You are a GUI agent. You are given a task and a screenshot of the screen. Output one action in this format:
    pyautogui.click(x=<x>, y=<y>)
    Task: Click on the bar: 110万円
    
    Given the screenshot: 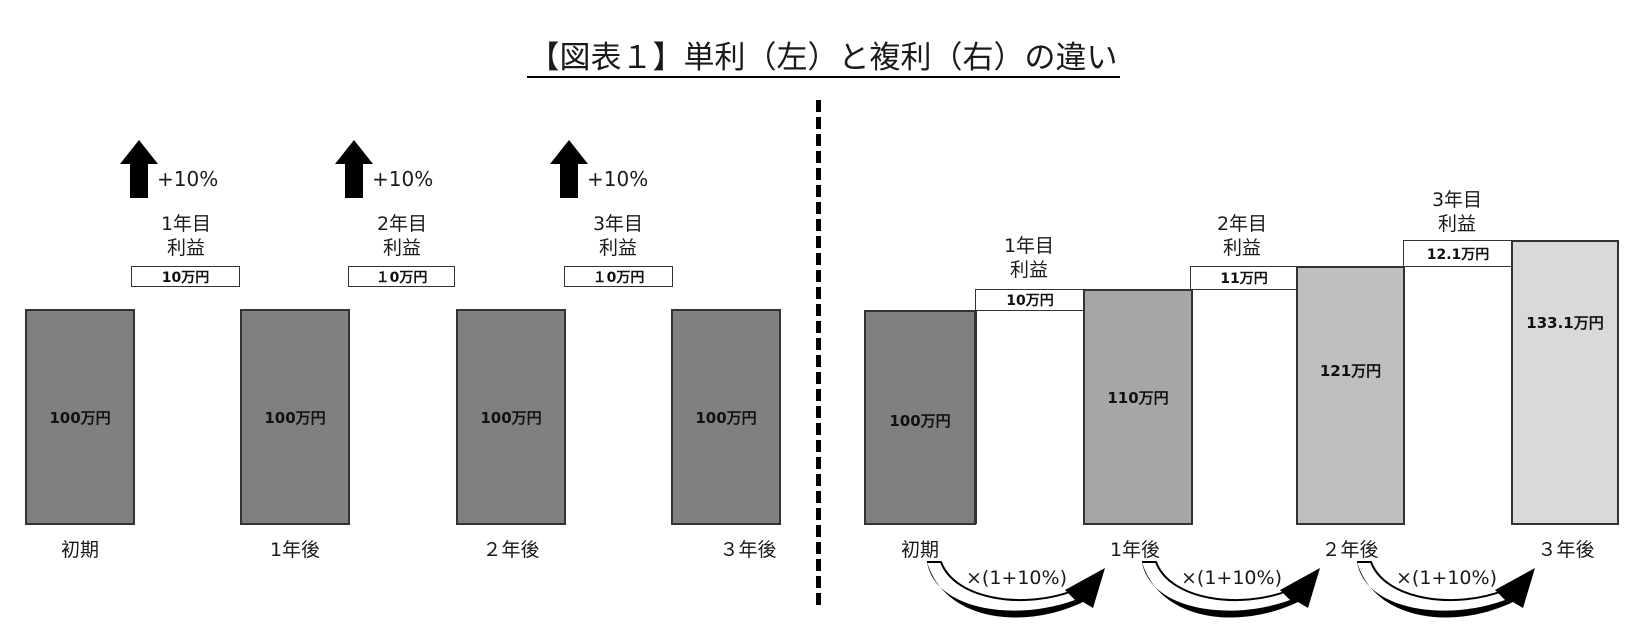 What is the action you would take?
    pyautogui.click(x=1138, y=407)
    